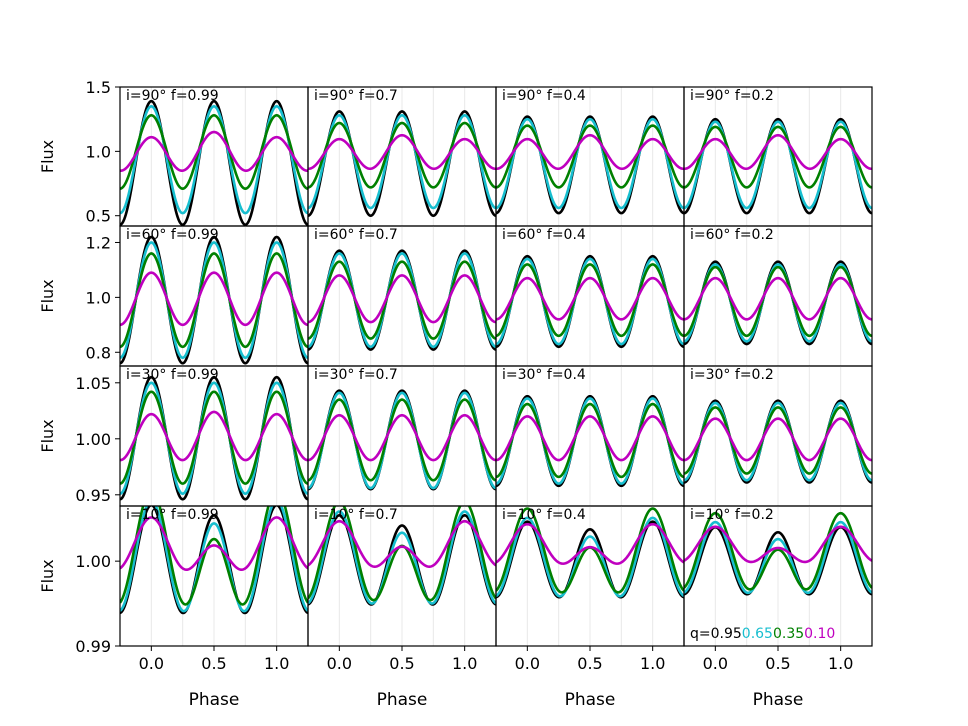  I want to click on panel-label: i=30° f=0.99, so click(172, 375).